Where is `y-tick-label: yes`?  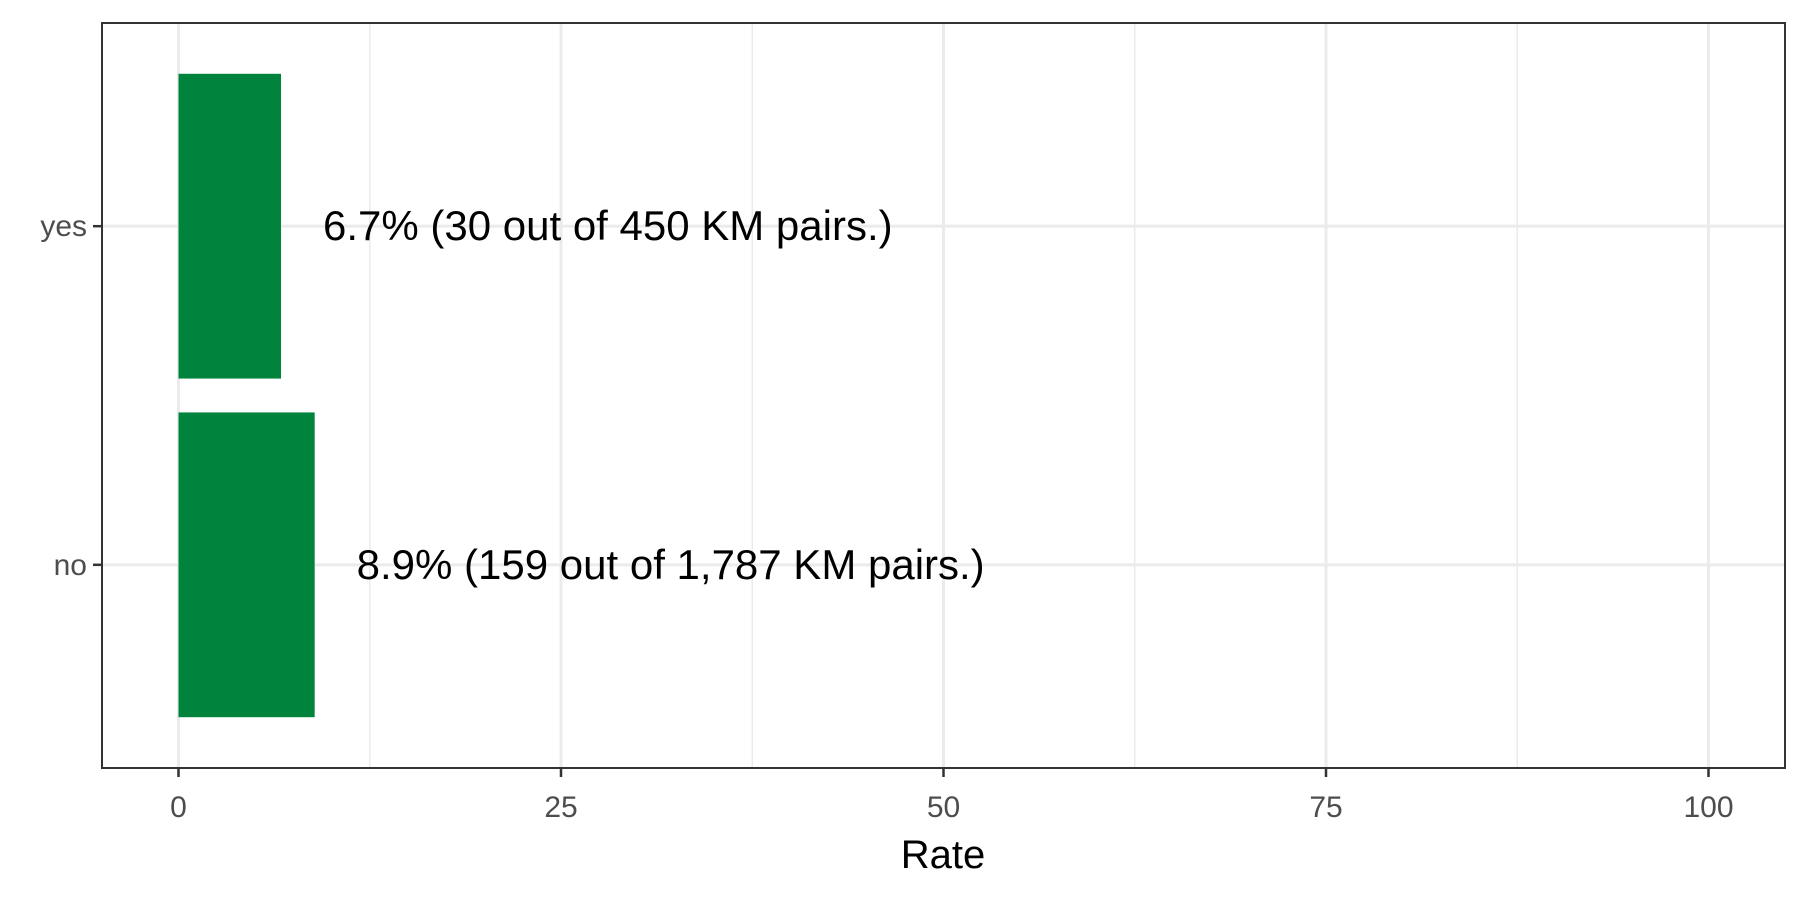 y-tick-label: yes is located at coordinates (63, 226).